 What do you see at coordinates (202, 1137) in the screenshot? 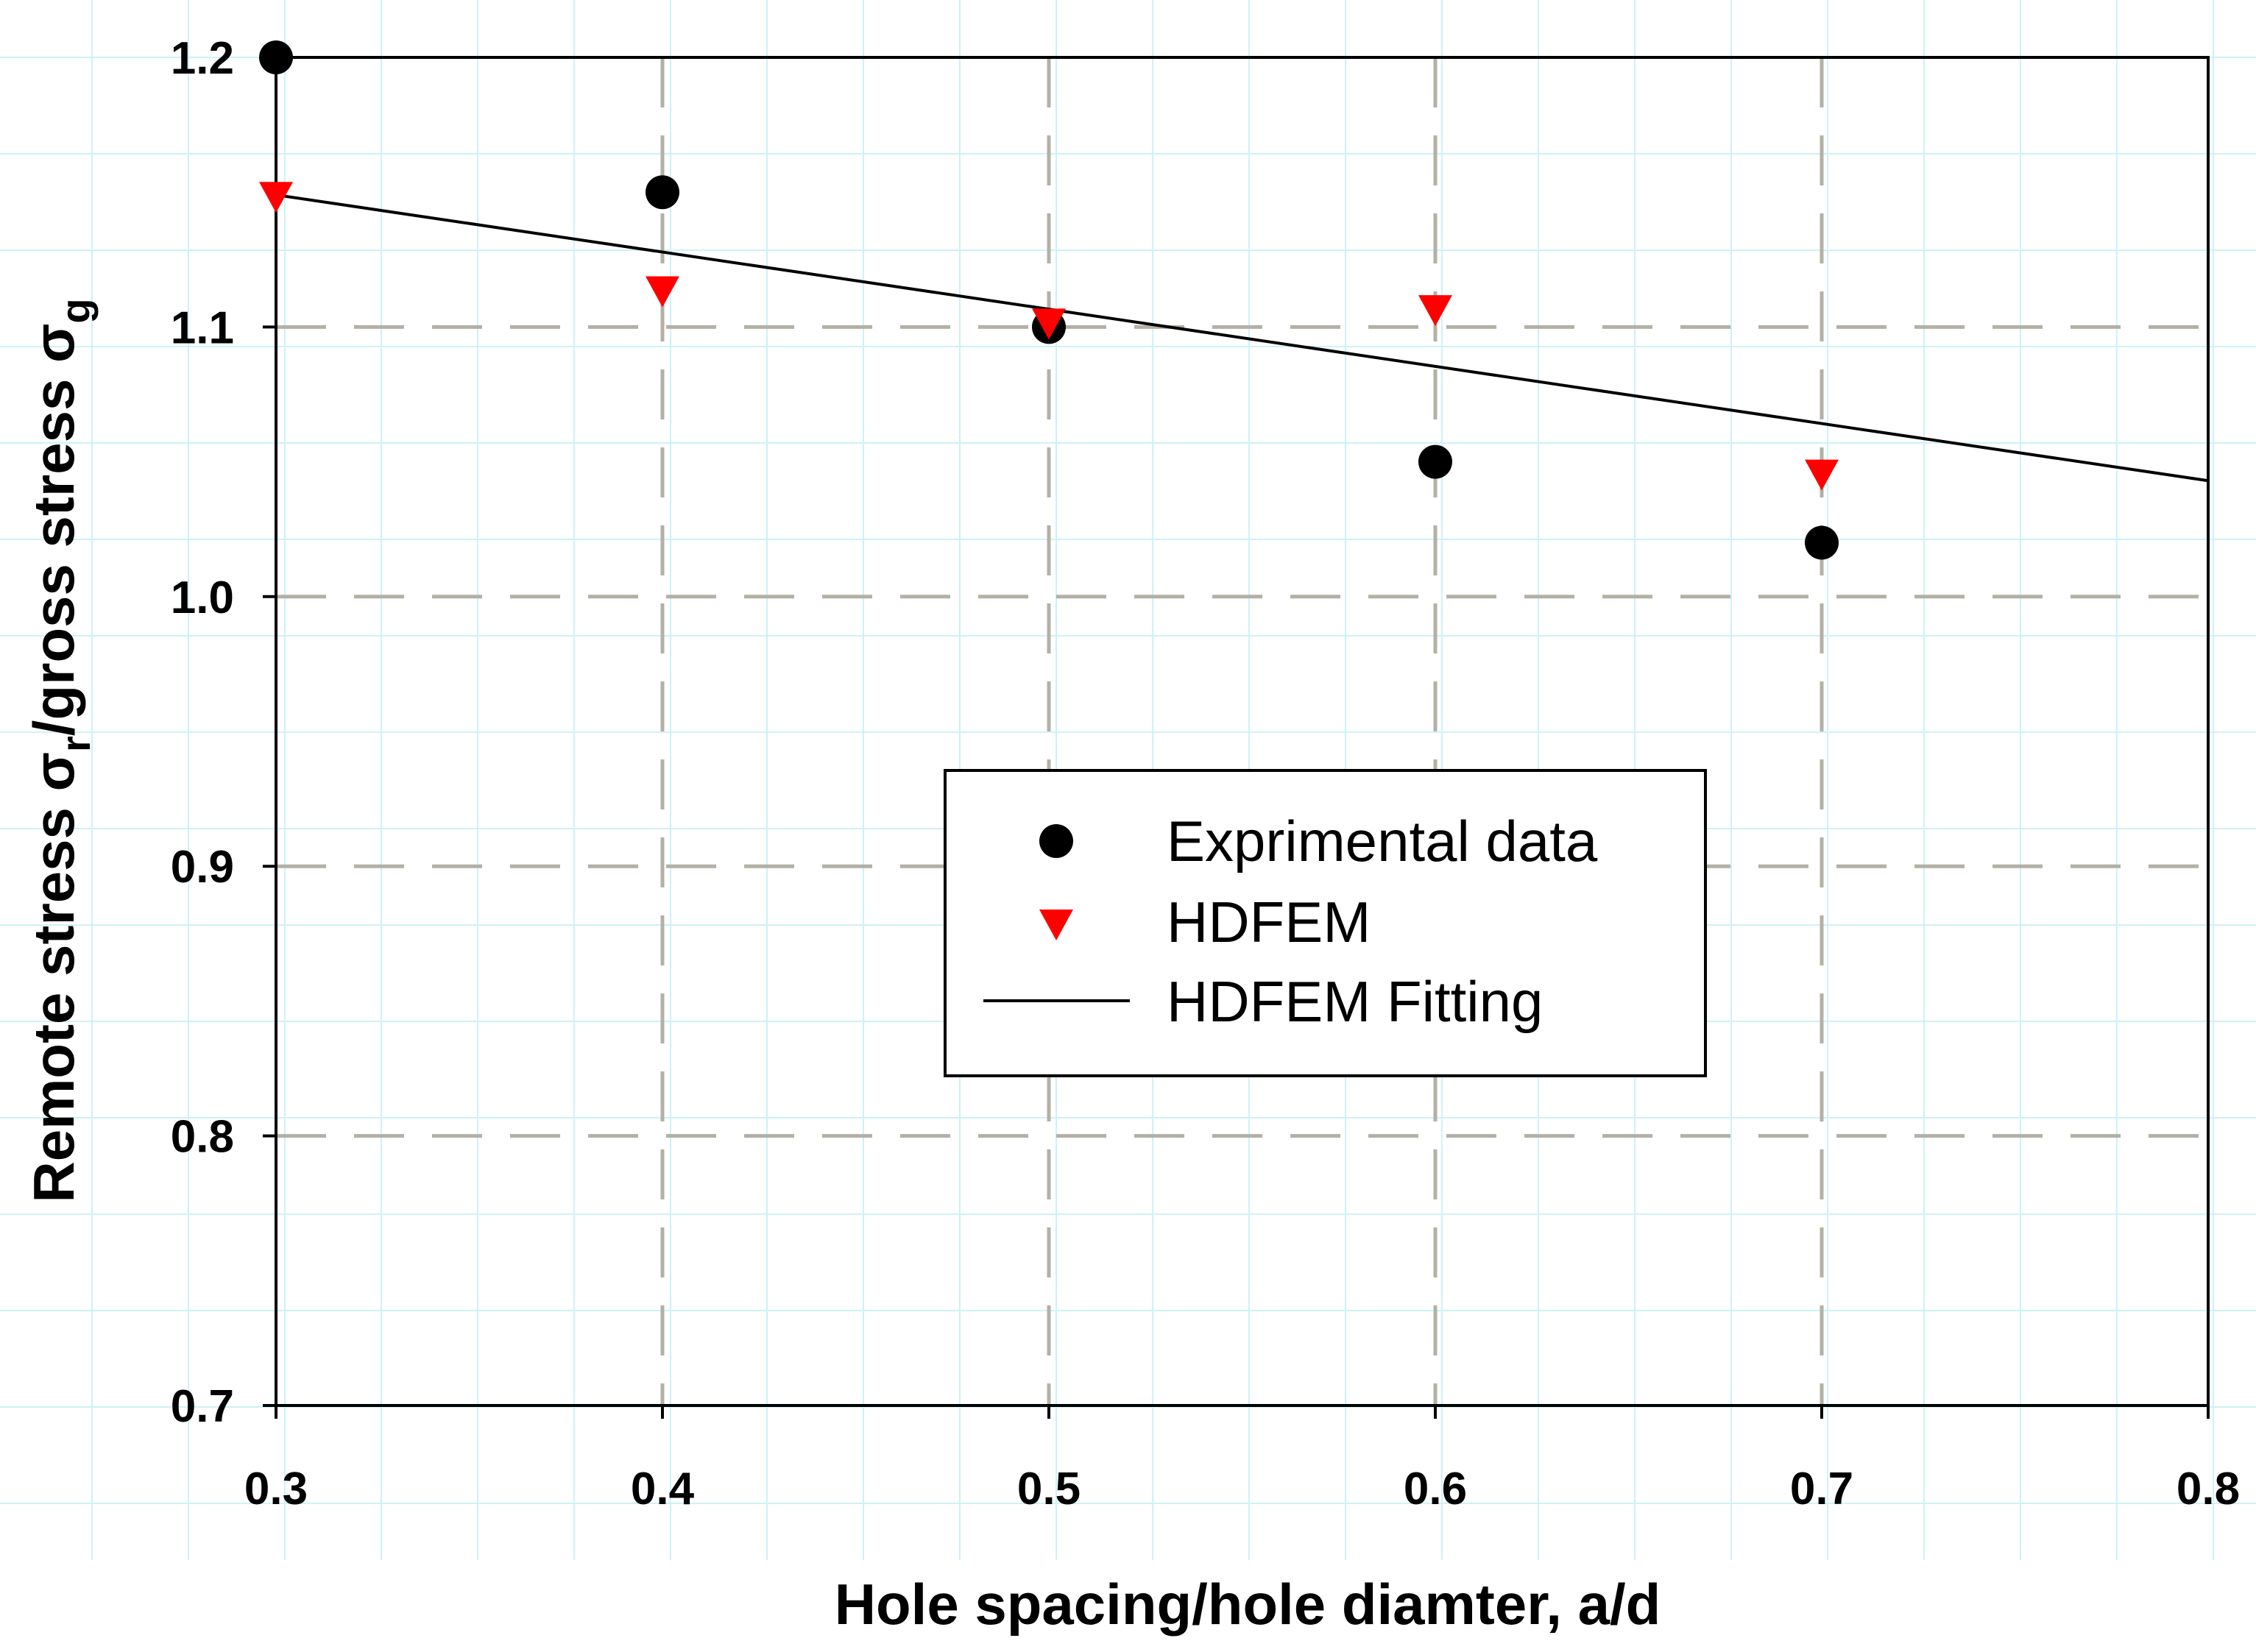
I see `y-tick-label: 0.8` at bounding box center [202, 1137].